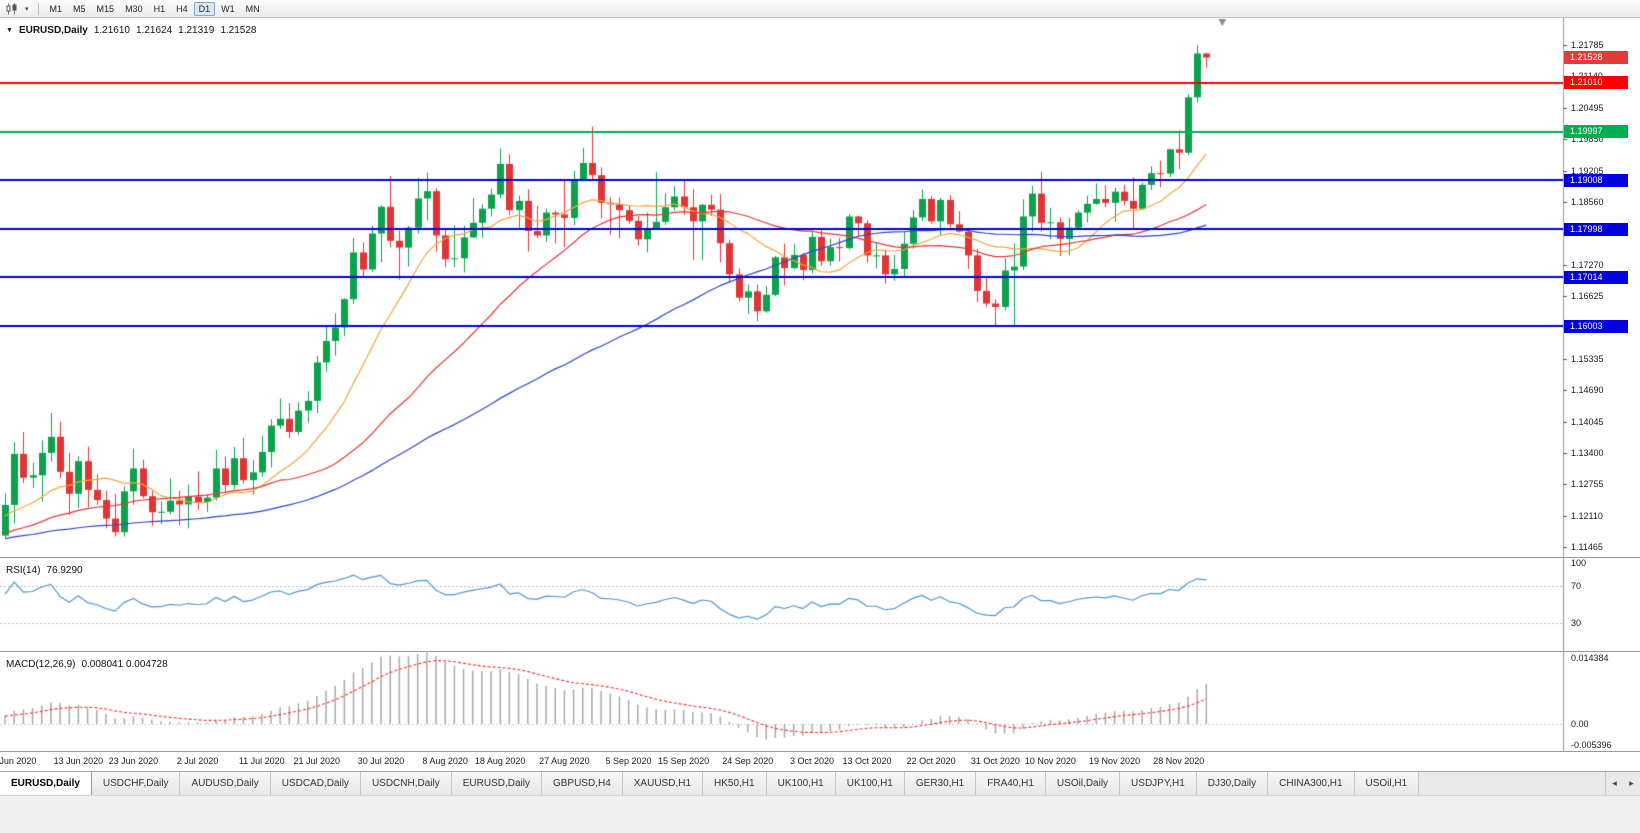 The width and height of the screenshot is (1640, 833). I want to click on chart-tab: XAUUSD,H1, so click(663, 783).